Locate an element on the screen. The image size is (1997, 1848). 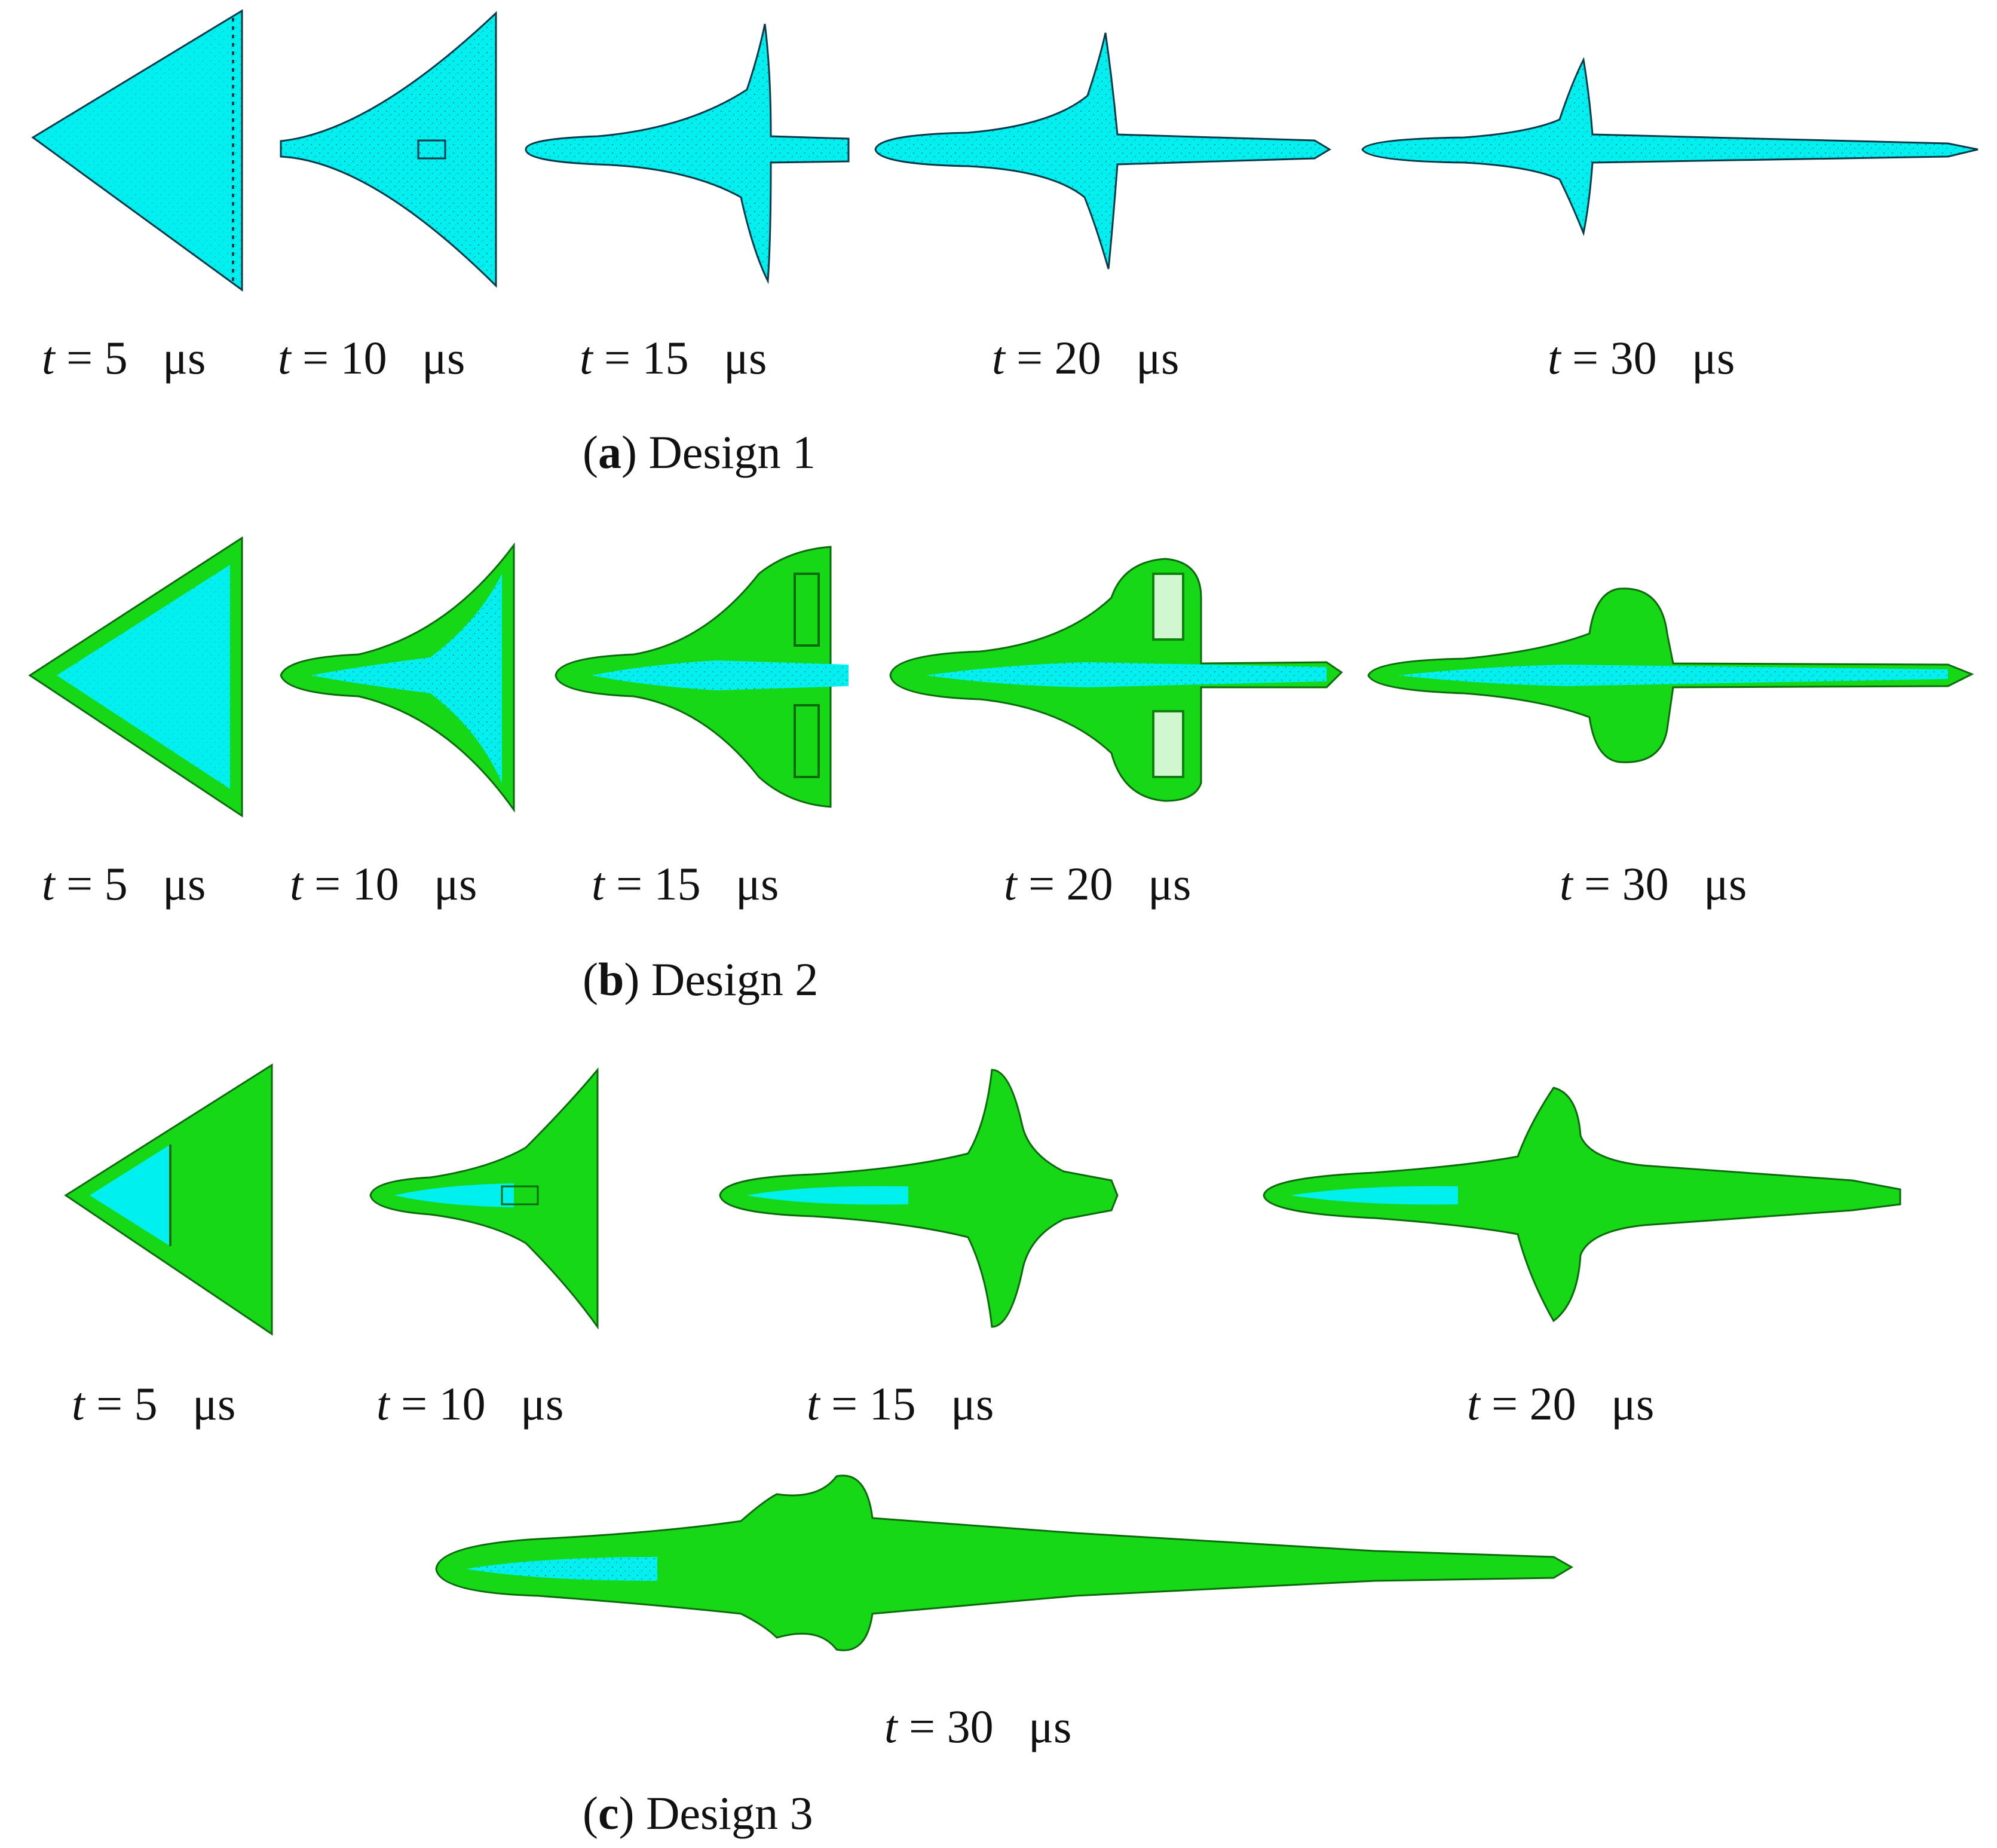
design-2-frame-t30 is located at coordinates (1670, 675).